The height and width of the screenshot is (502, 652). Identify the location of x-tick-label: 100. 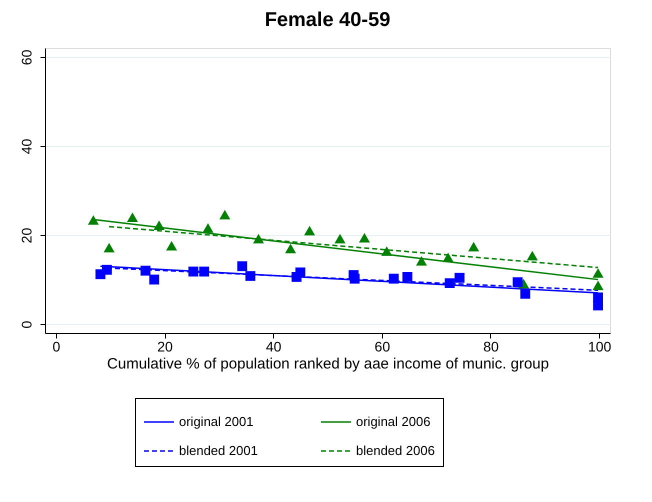
(600, 346).